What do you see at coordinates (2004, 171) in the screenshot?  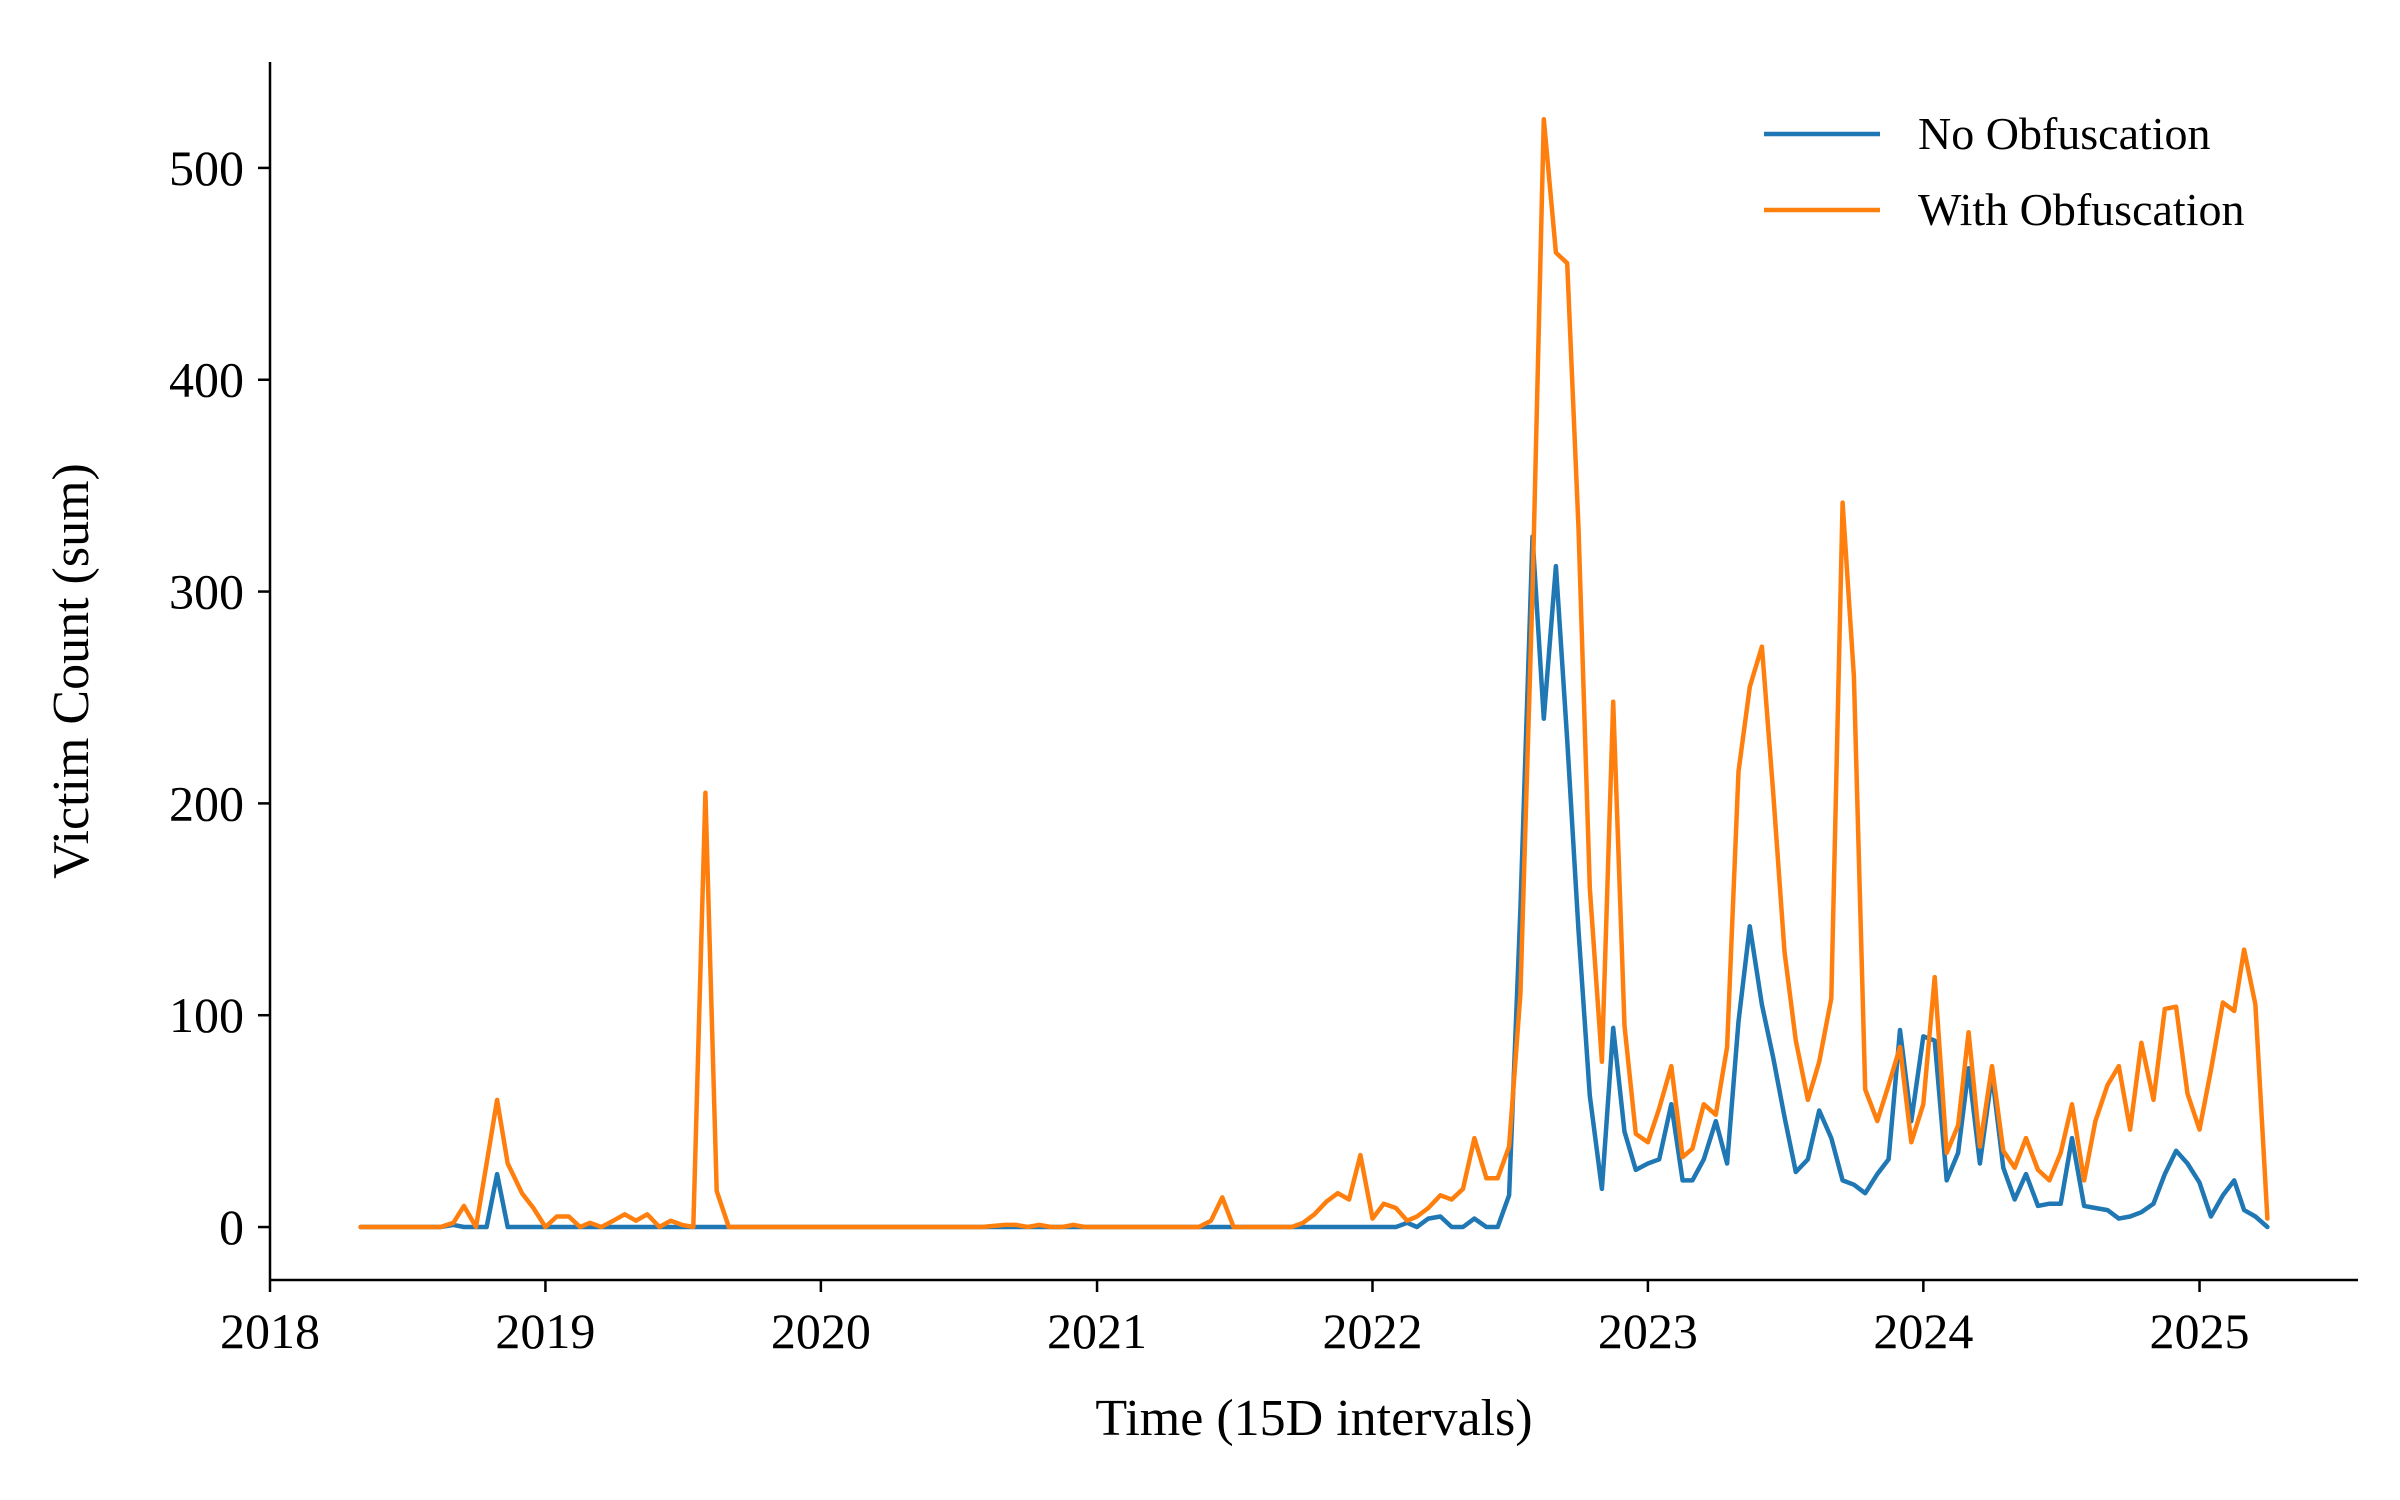 I see `legend: No Obfuscation With Obfuscation` at bounding box center [2004, 171].